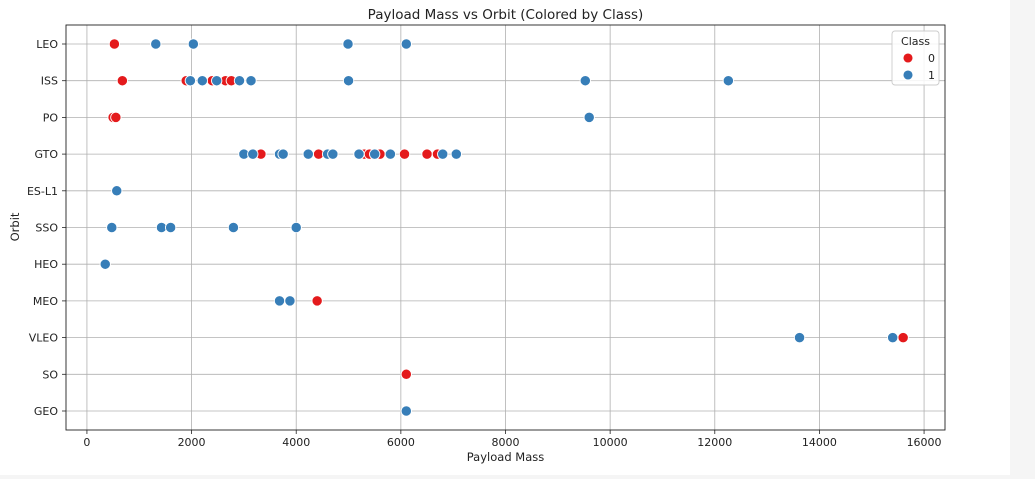 The width and height of the screenshot is (1035, 479). What do you see at coordinates (49, 81) in the screenshot?
I see `y-tick-label: ISS` at bounding box center [49, 81].